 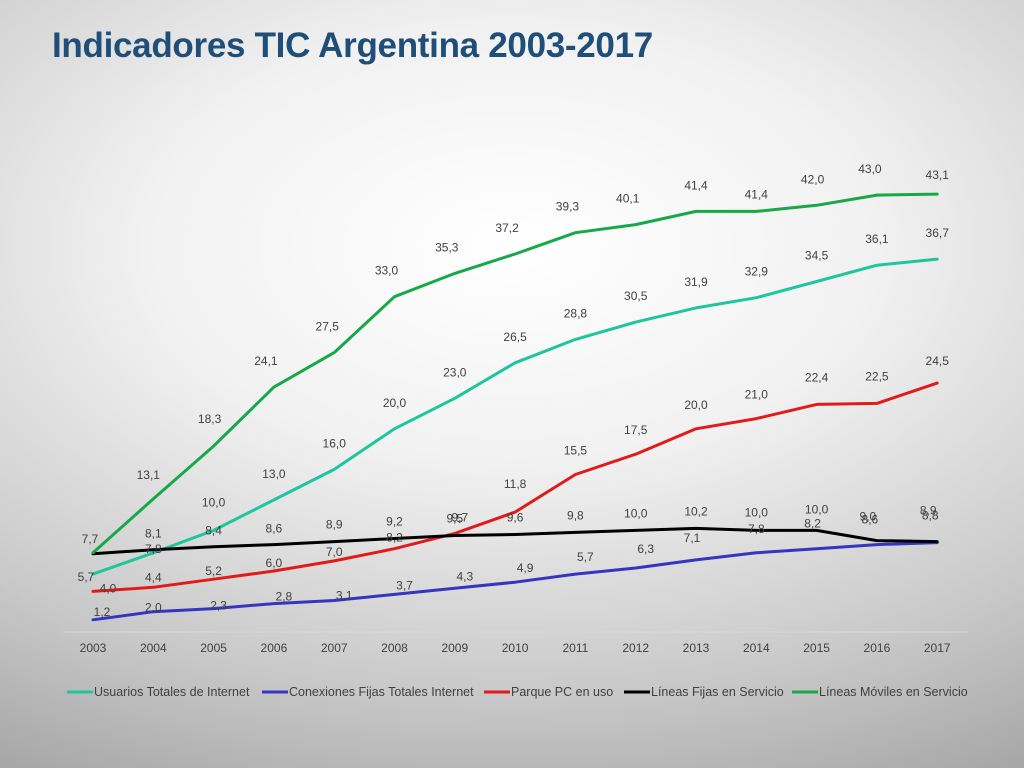 I want to click on x-tick-label: 2008, so click(x=394, y=648).